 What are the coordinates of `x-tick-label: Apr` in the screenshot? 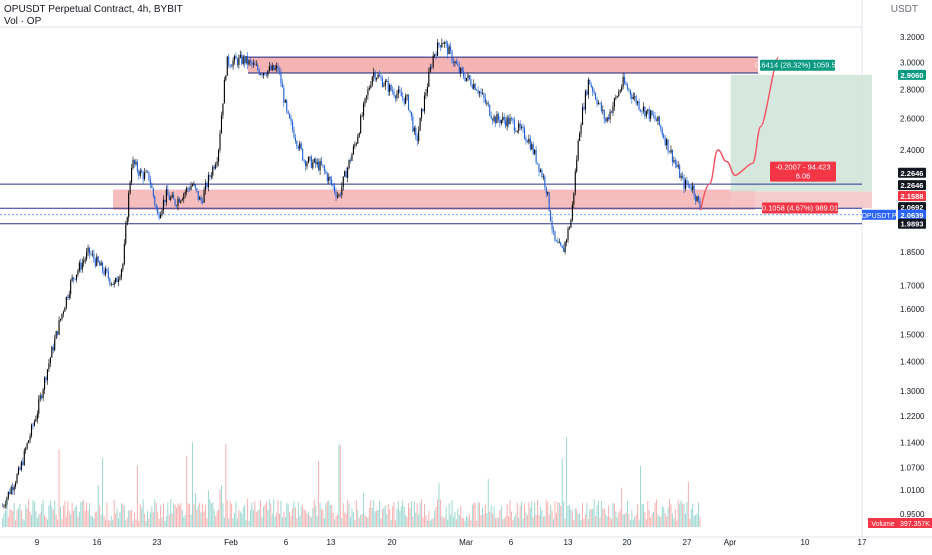 It's located at (730, 542).